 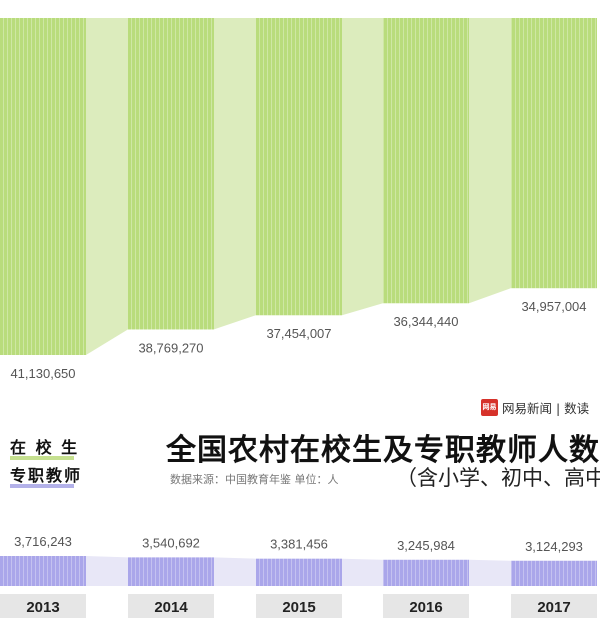 I want to click on year-axis: 2013 2014 2015 2016 2017, so click(x=298, y=606).